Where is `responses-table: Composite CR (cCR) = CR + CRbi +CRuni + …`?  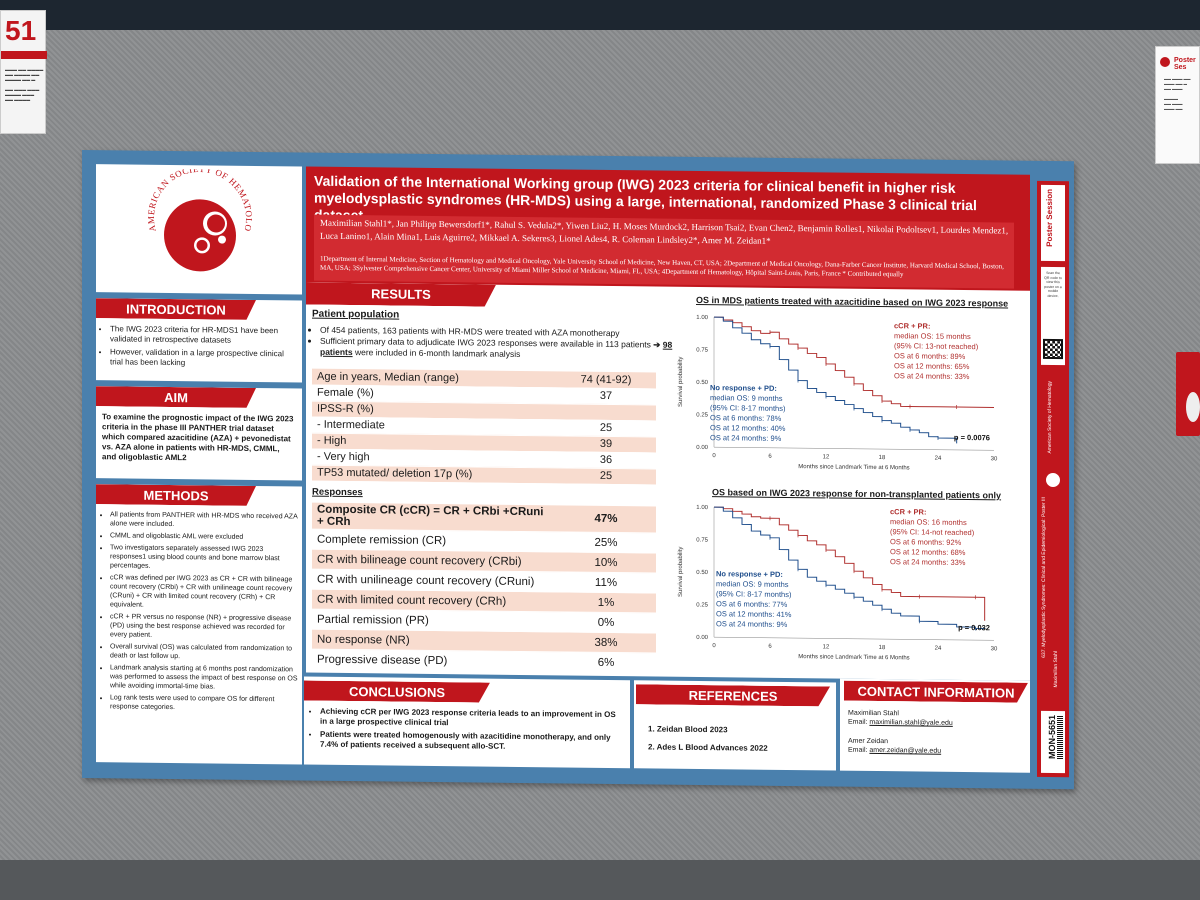
responses-table: Composite CR (cCR) = CR + CRbi +CRuni + … is located at coordinates (484, 588).